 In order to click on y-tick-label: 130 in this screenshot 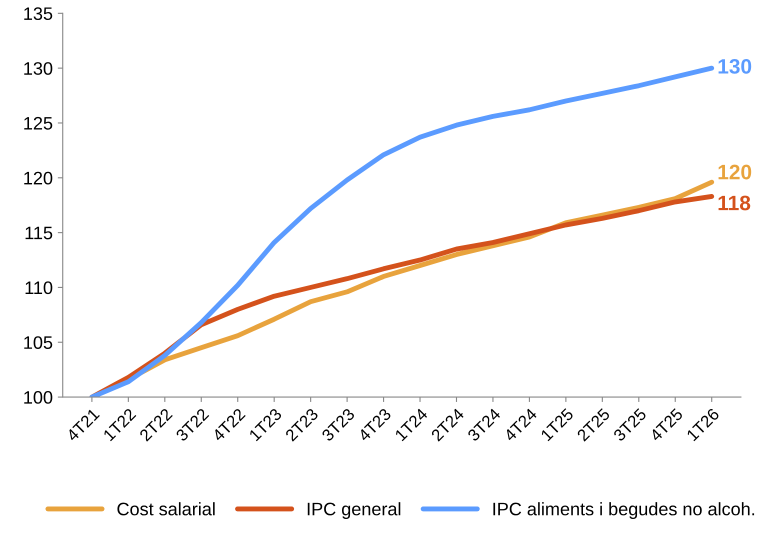, I will do `click(38, 68)`.